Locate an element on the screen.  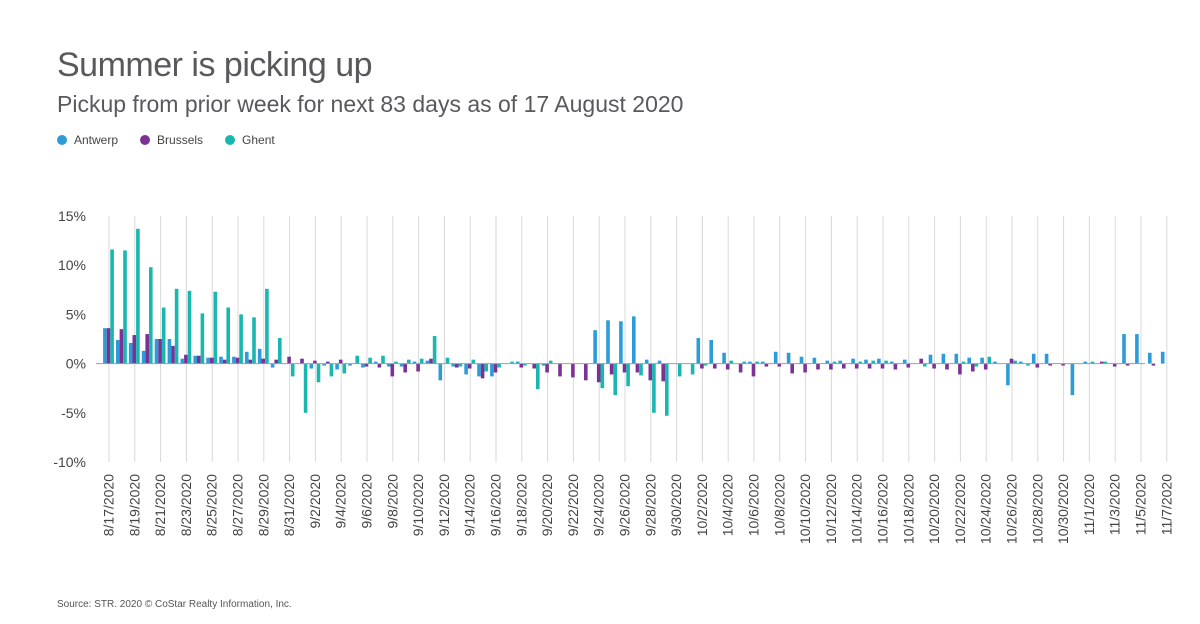
x-tick-label: 10/4/2020 is located at coordinates (728, 505).